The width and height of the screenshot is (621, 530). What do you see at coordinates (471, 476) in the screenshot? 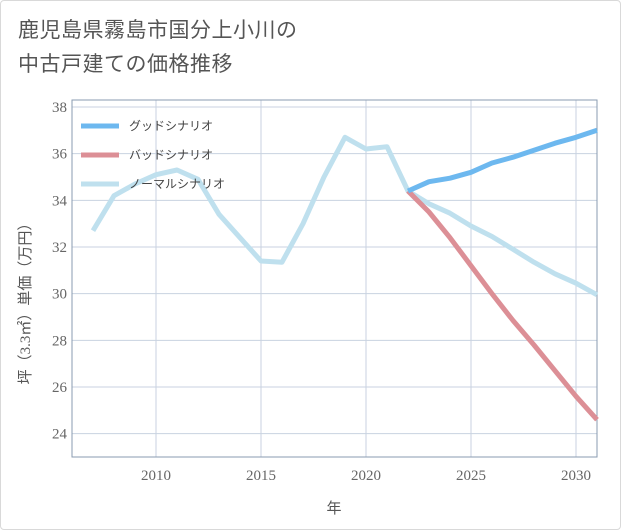
I see `x-tick-label-2025: 2025` at bounding box center [471, 476].